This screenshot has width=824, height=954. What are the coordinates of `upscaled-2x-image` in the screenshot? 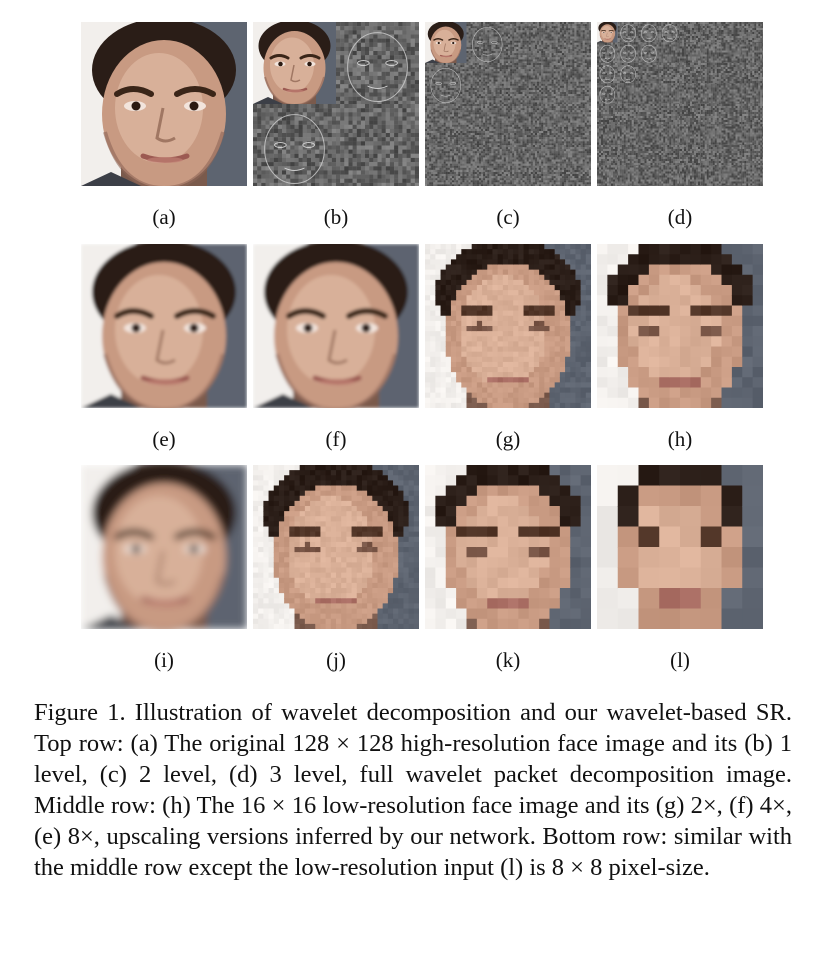 It's located at (508, 326).